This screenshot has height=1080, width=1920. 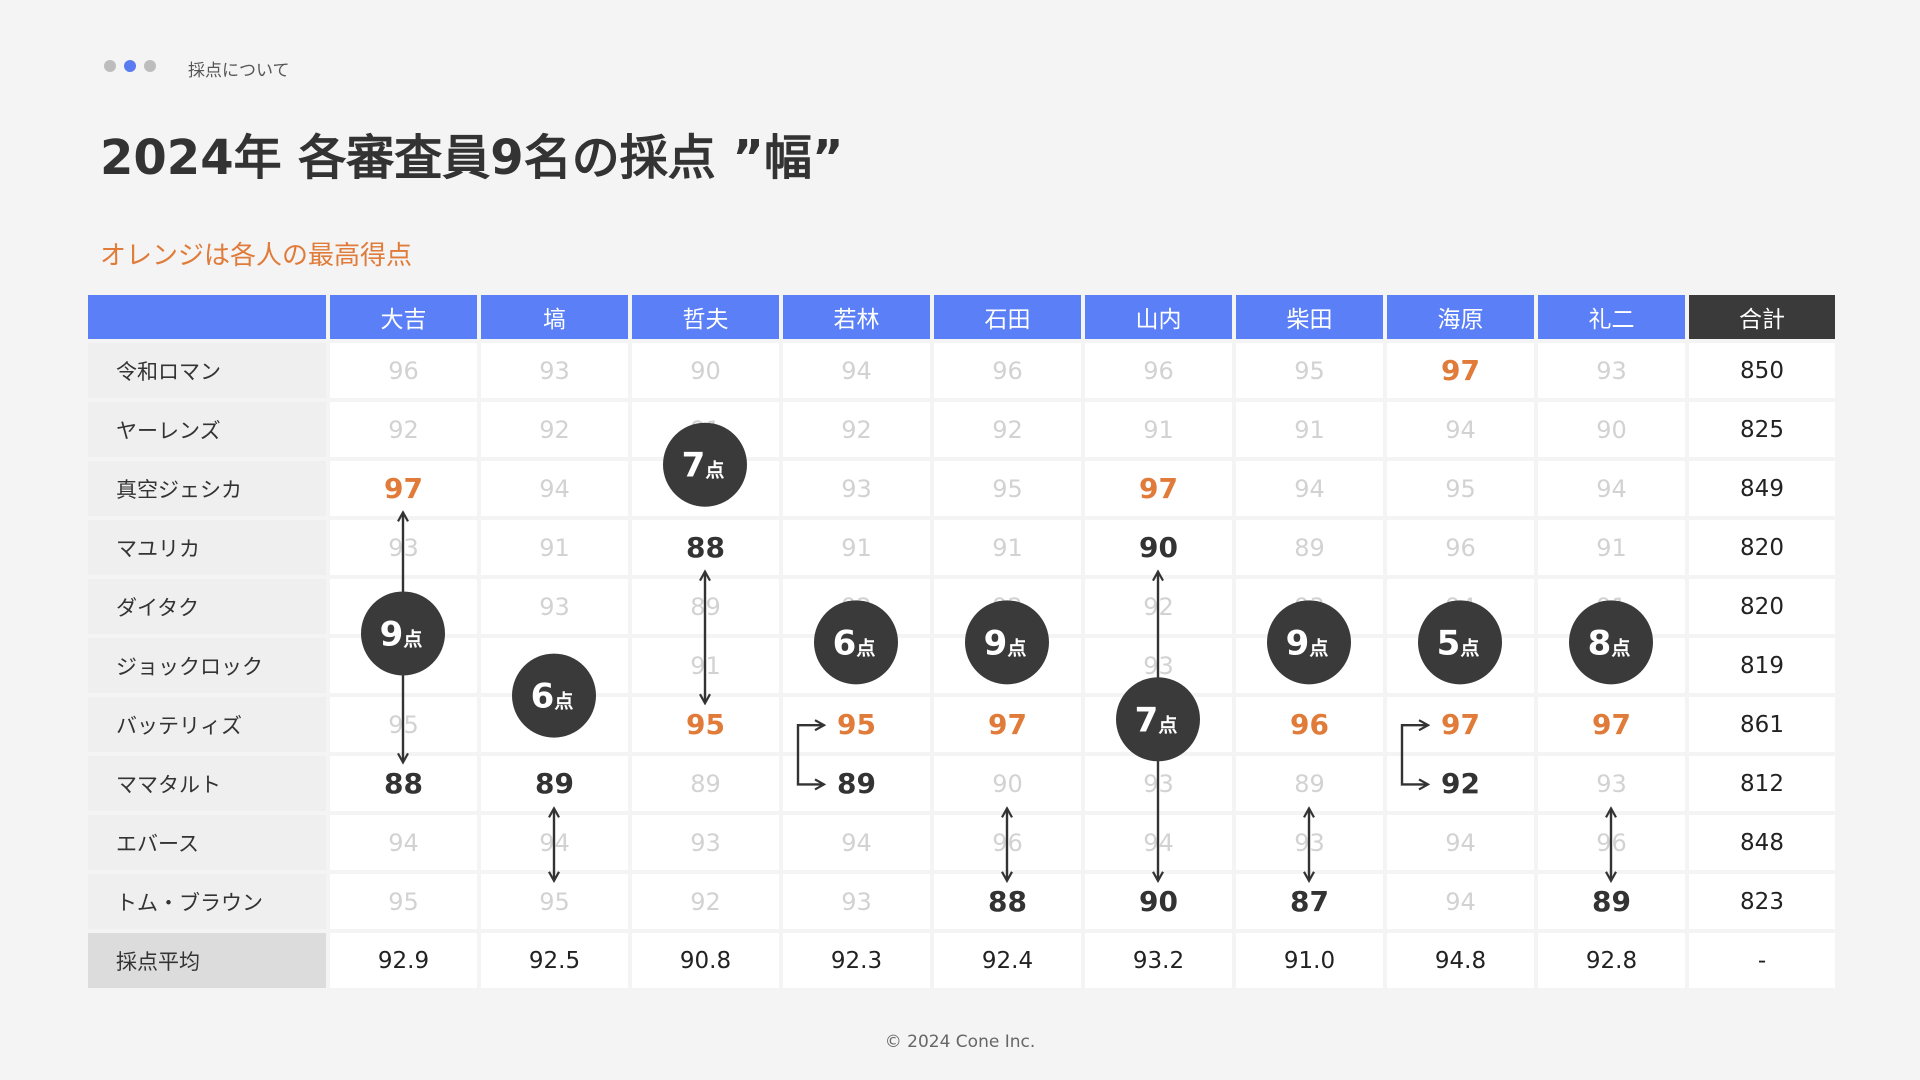 What do you see at coordinates (1762, 724) in the screenshot?
I see `total-cell: 861` at bounding box center [1762, 724].